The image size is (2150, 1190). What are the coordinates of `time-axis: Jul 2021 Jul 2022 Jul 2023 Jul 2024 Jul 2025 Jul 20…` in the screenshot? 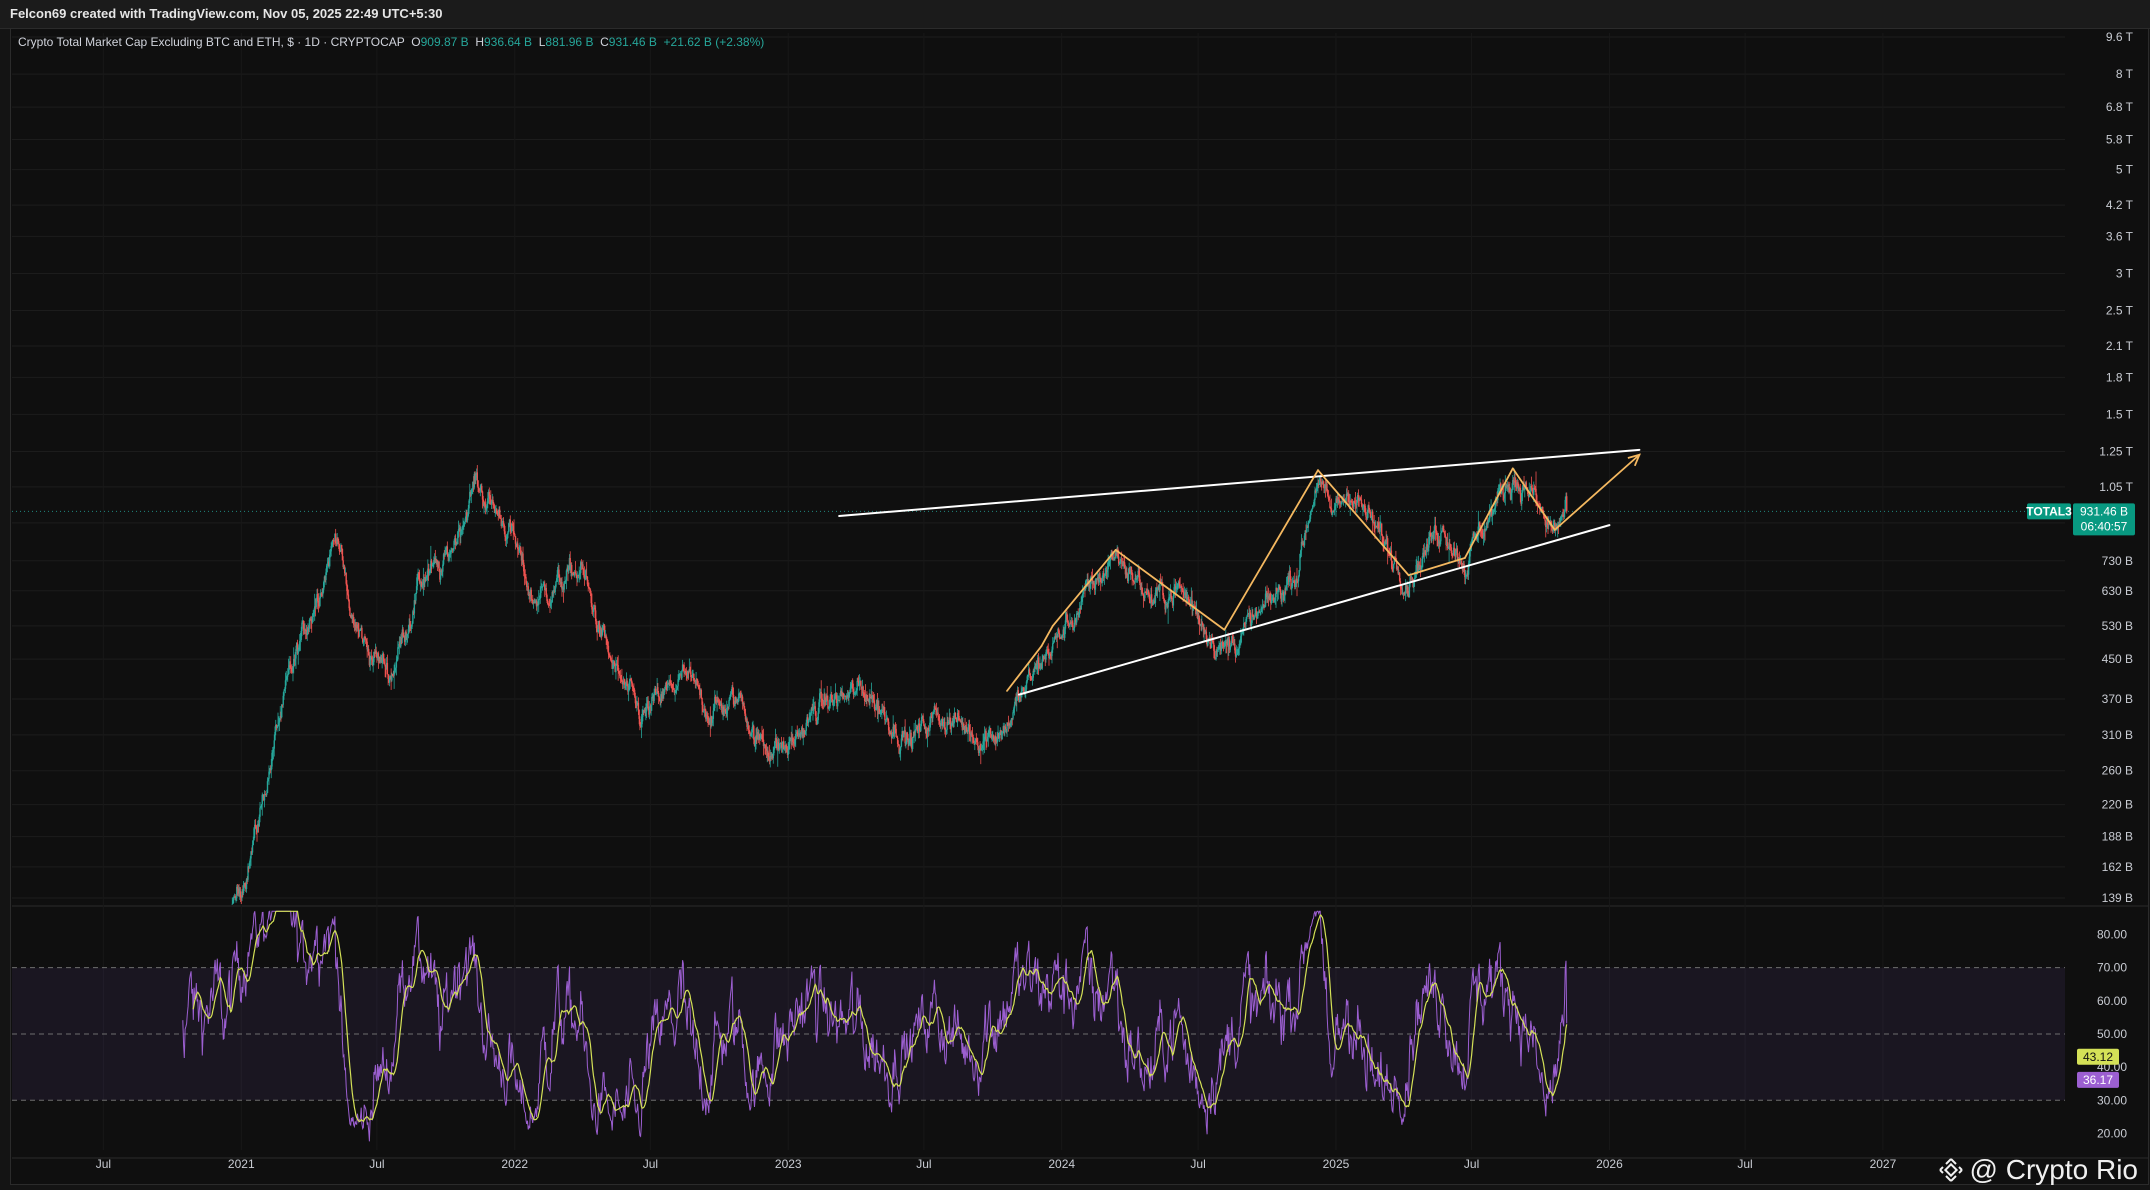 It's located at (996, 1164).